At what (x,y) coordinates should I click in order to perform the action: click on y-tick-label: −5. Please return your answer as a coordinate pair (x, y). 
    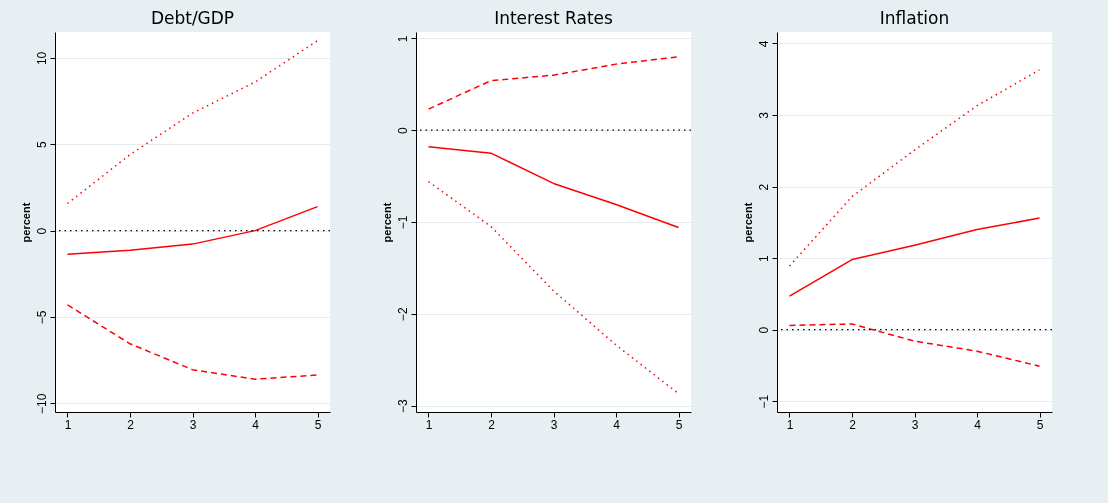
    Looking at the image, I should click on (41, 317).